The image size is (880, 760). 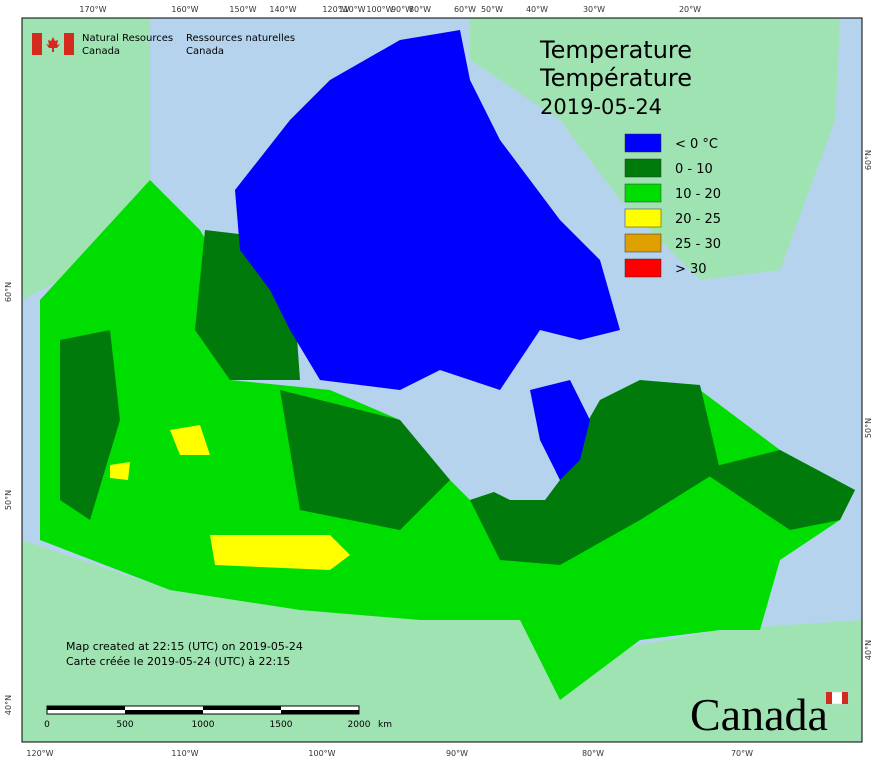 What do you see at coordinates (696, 144) in the screenshot?
I see `legend-label: < 0 °C` at bounding box center [696, 144].